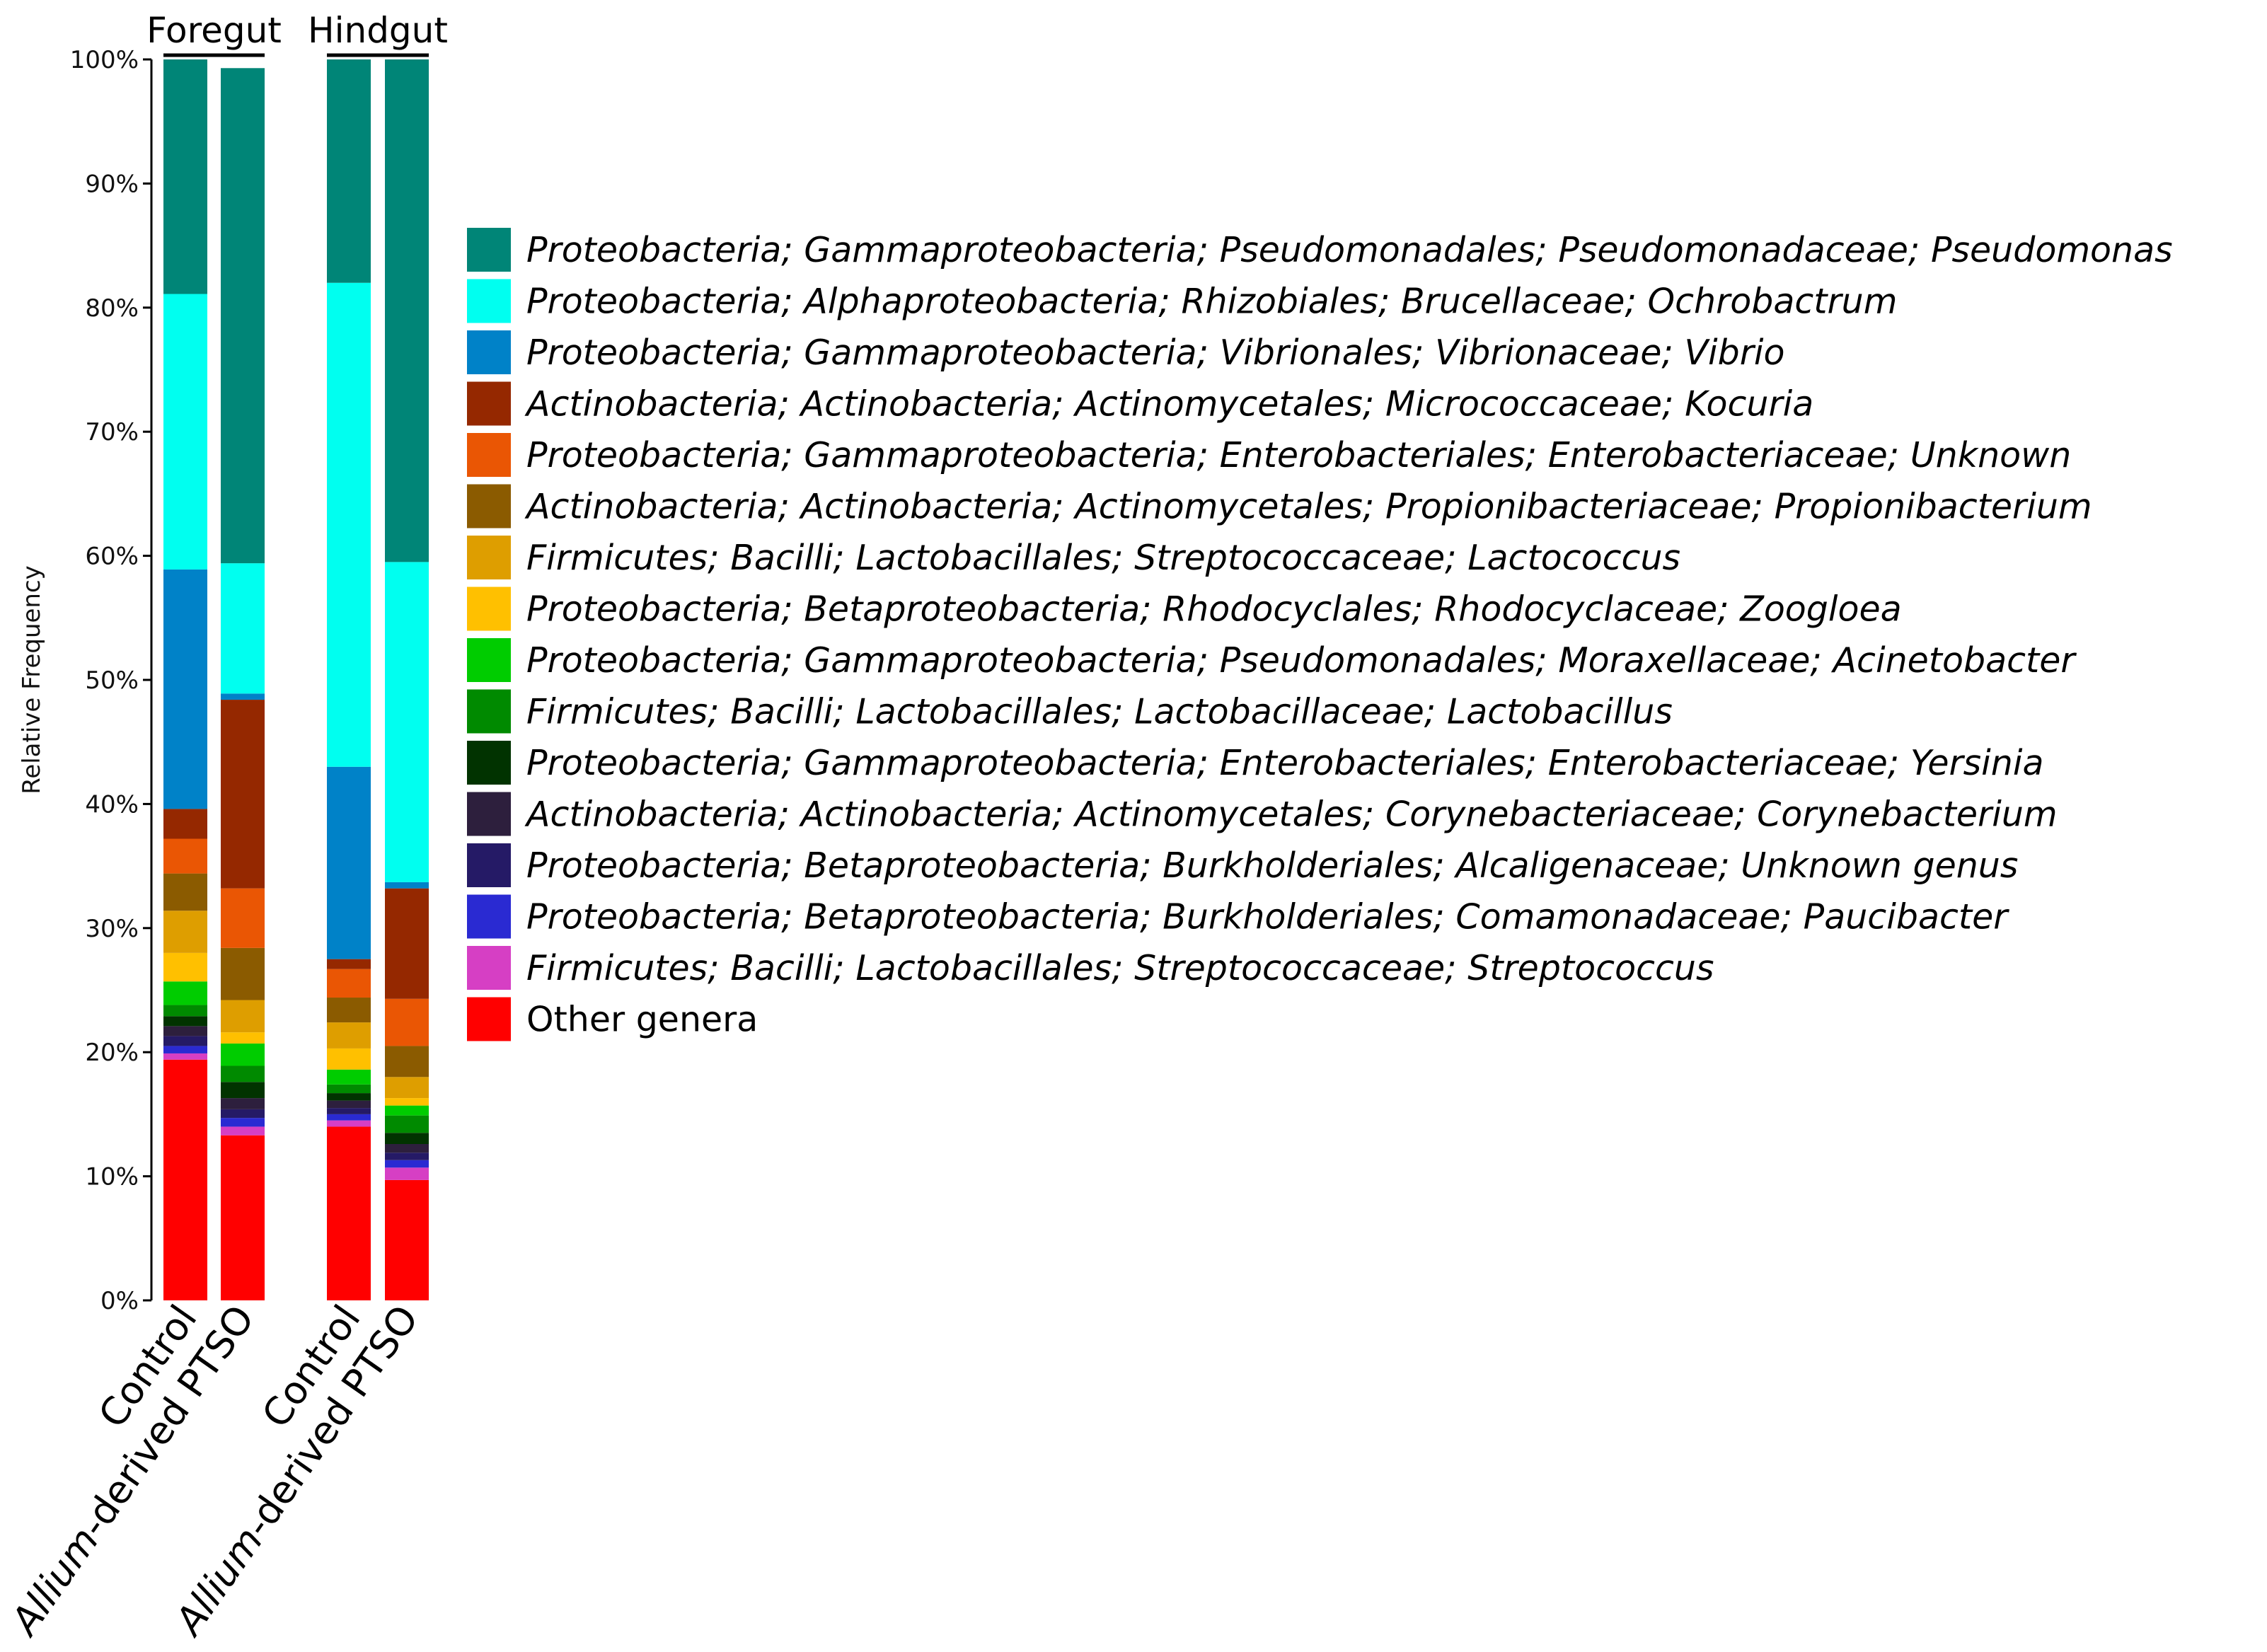  I want to click on y-tick-label: 40%, so click(112, 805).